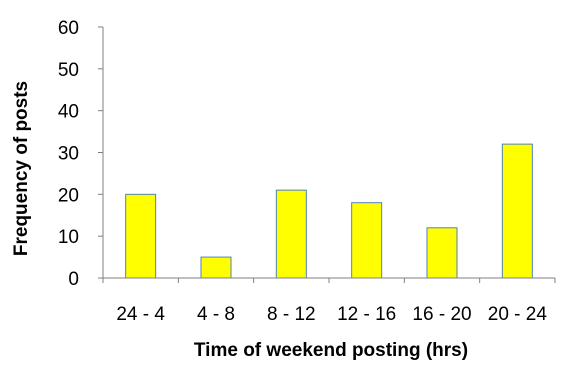 The width and height of the screenshot is (563, 365). I want to click on y-tick-label: 10, so click(68, 237).